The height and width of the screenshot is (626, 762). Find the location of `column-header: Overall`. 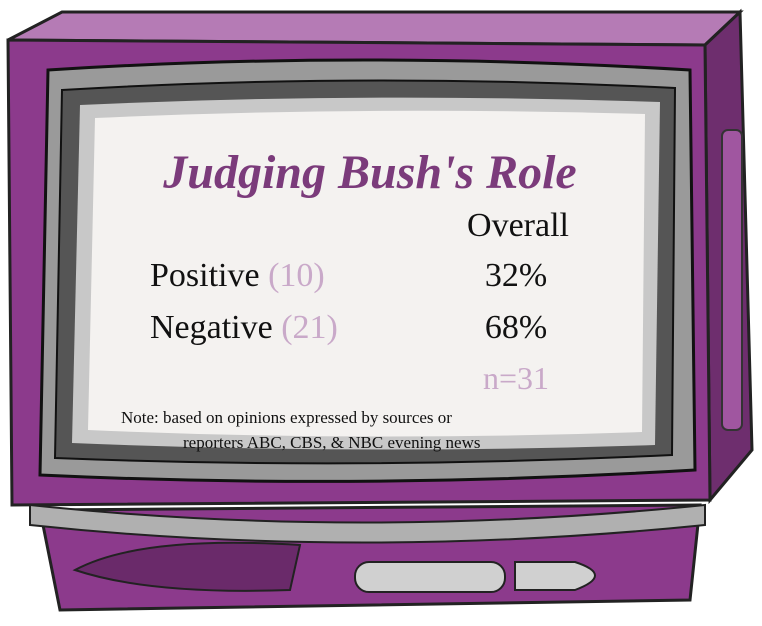

column-header: Overall is located at coordinates (518, 225).